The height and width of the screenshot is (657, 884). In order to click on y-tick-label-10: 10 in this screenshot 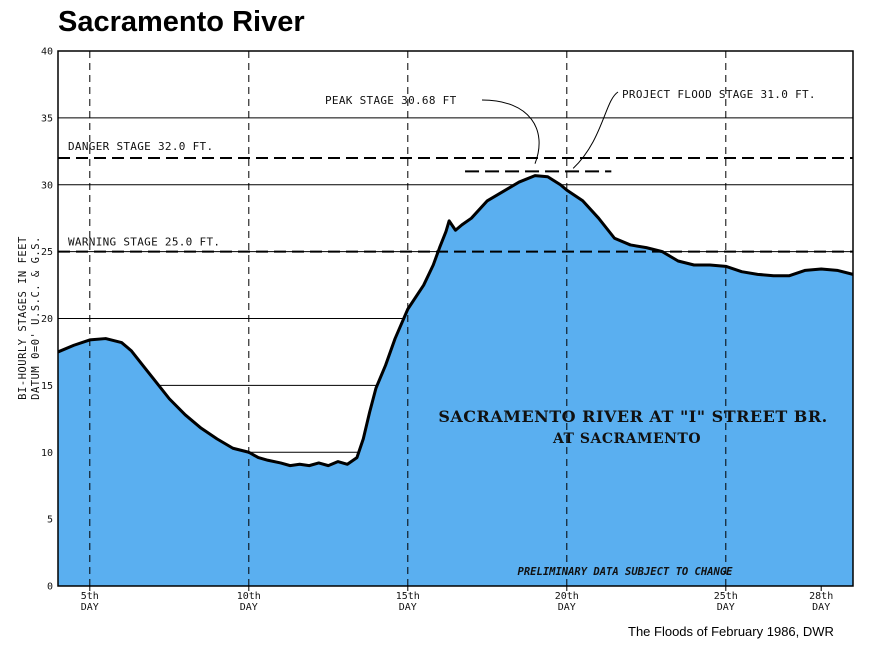, I will do `click(47, 453)`.